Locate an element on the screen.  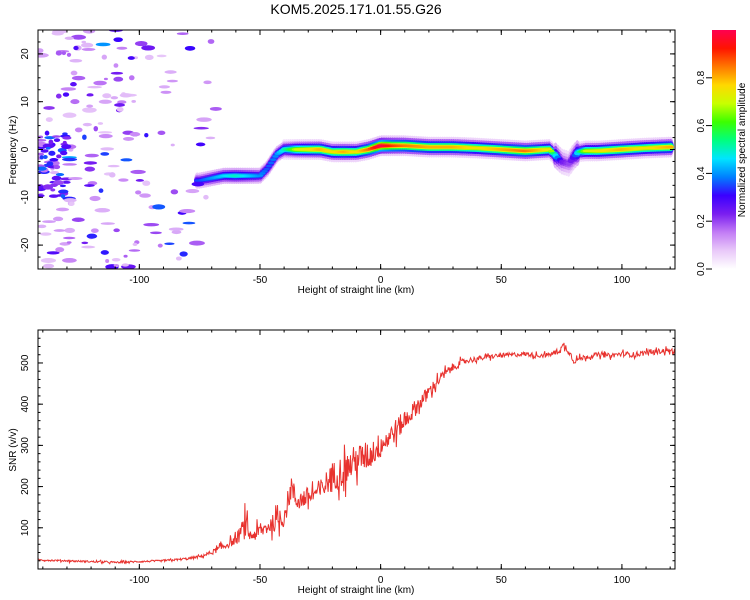
colorbar-tick-label: 0.0 is located at coordinates (701, 269).